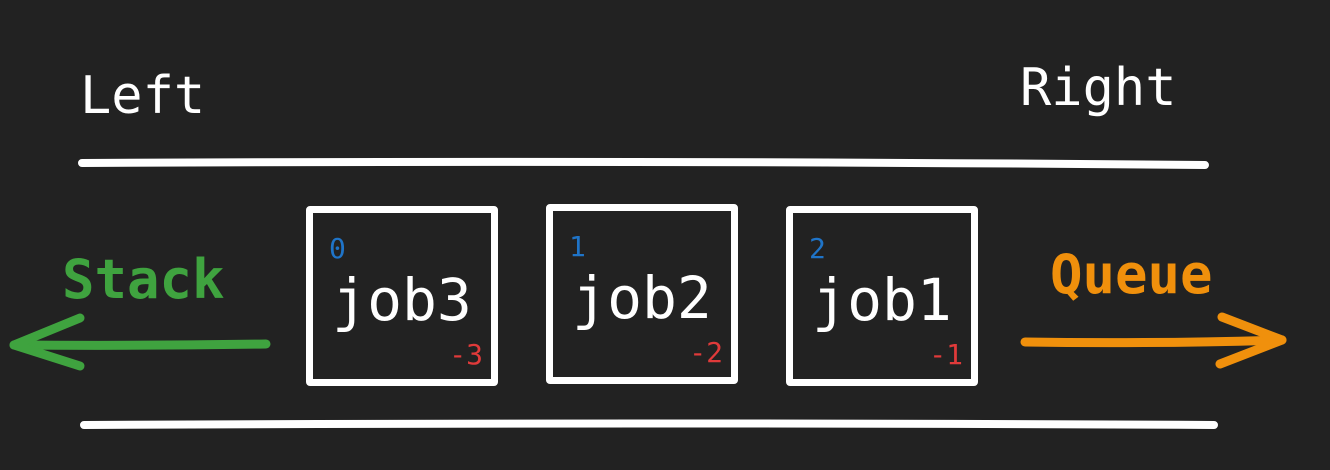 The width and height of the screenshot is (1330, 470). Describe the element at coordinates (946, 354) in the screenshot. I see `job-negative-index: -1` at that location.